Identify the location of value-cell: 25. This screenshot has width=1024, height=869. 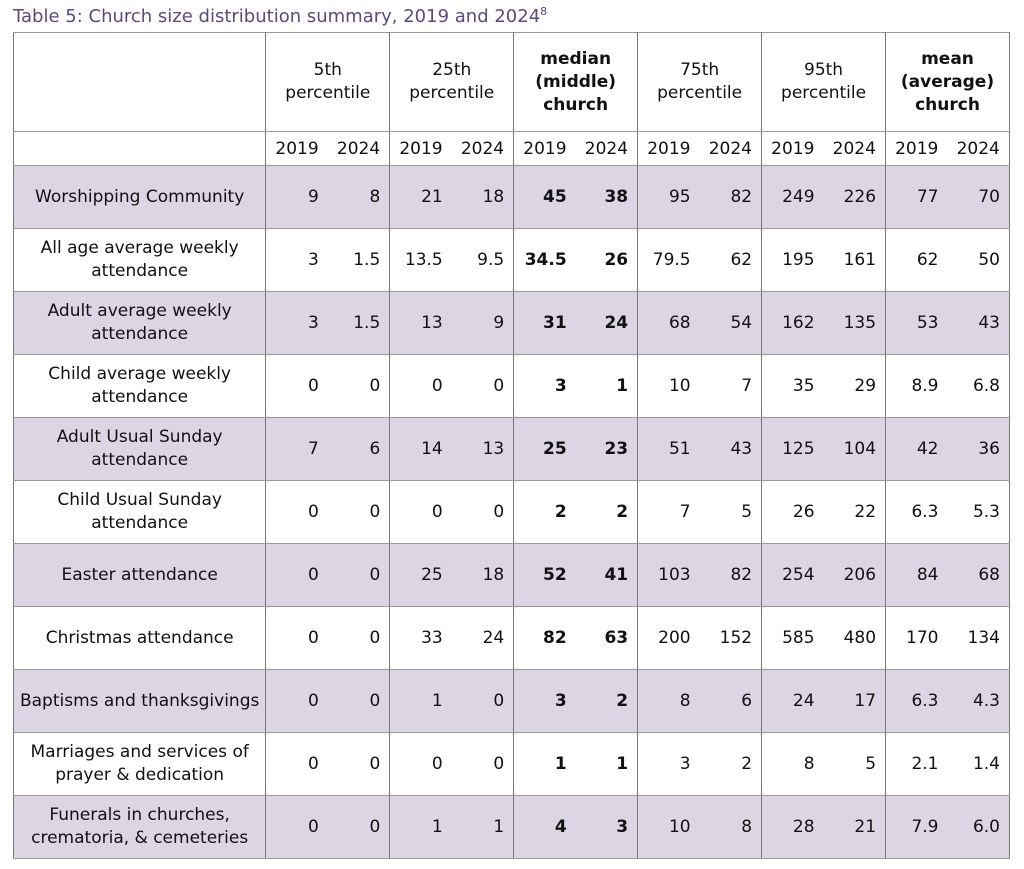
(544, 449).